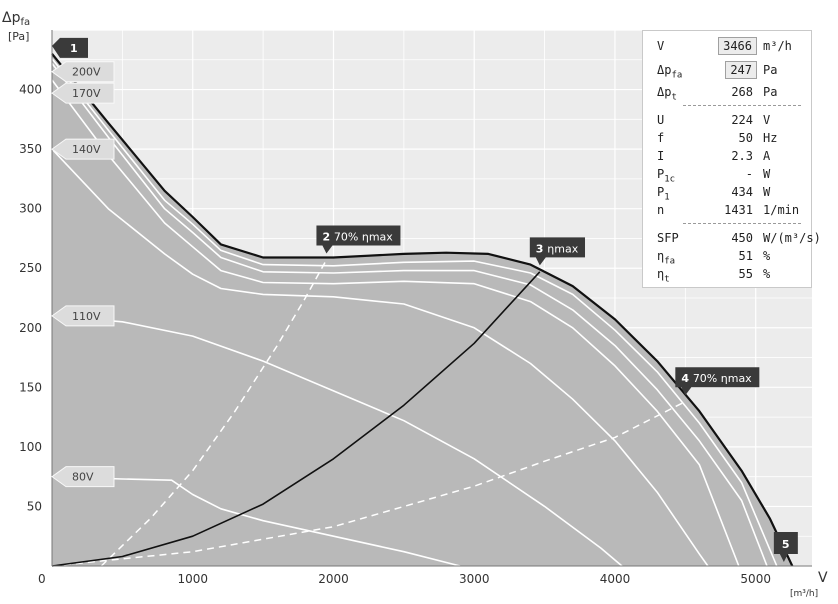 Image resolution: width=838 pixels, height=604 pixels. I want to click on info-value: 50, so click(745, 138).